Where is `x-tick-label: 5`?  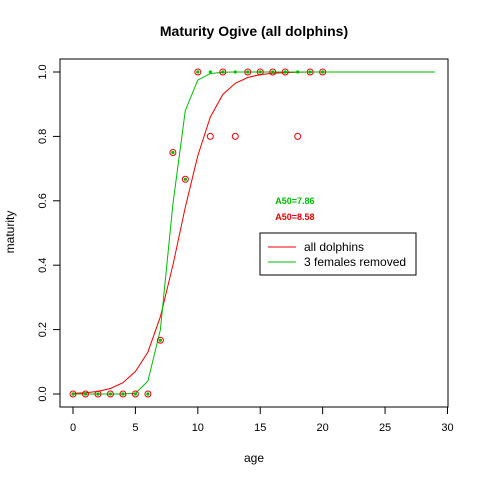
x-tick-label: 5 is located at coordinates (135, 428).